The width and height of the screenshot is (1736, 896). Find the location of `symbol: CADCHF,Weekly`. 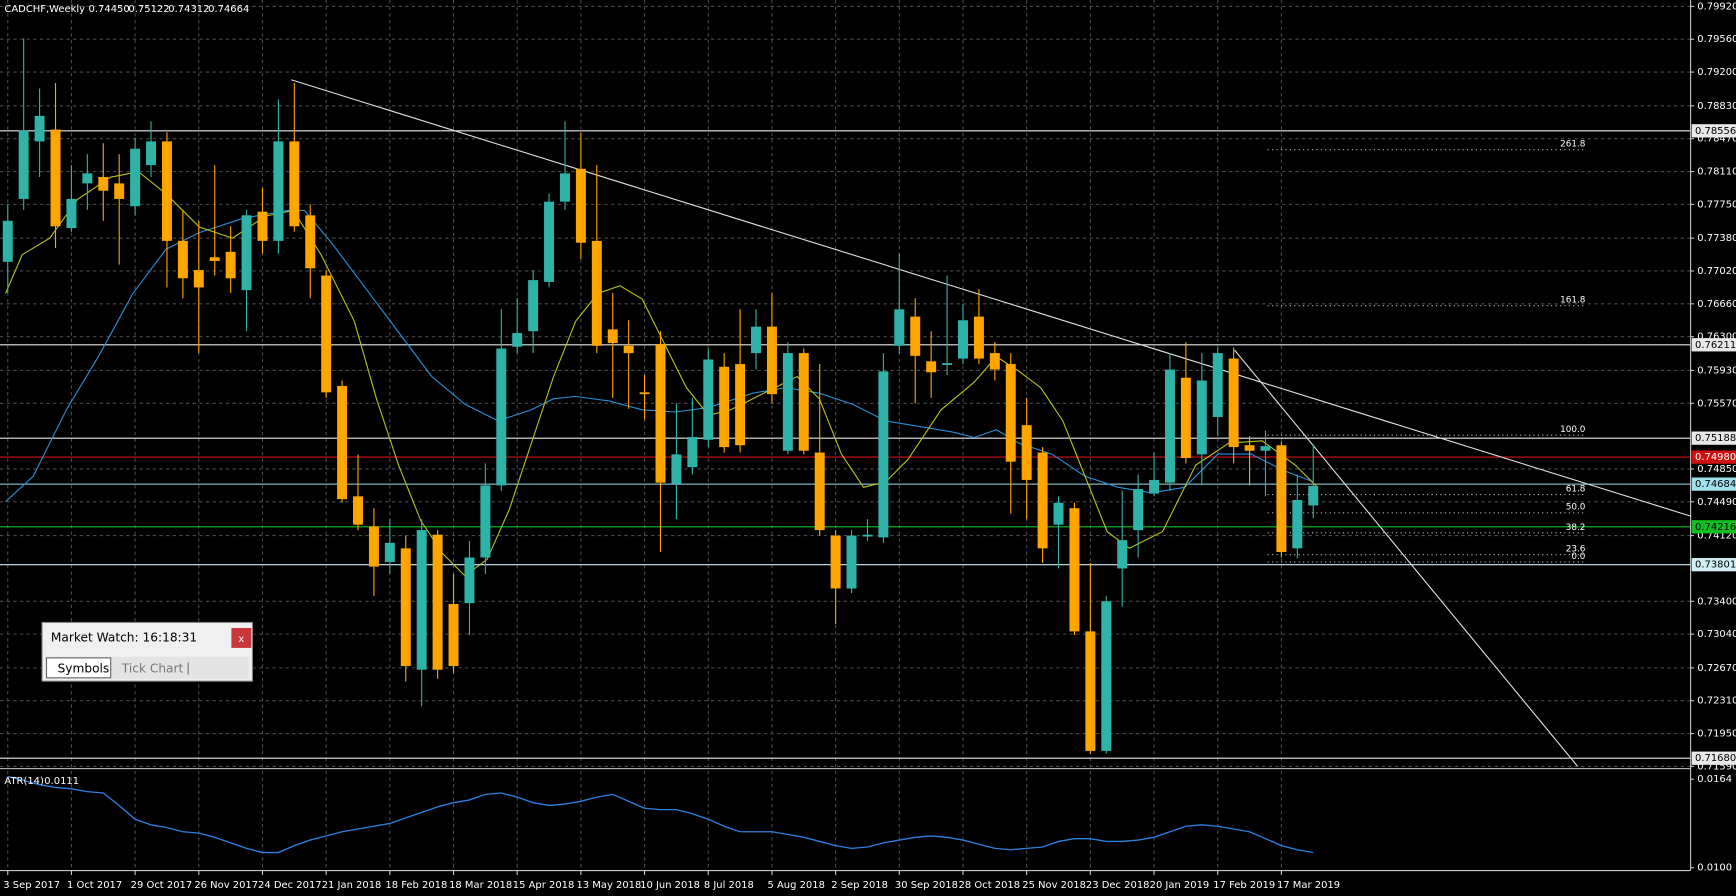

symbol: CADCHF,Weekly is located at coordinates (44, 9).